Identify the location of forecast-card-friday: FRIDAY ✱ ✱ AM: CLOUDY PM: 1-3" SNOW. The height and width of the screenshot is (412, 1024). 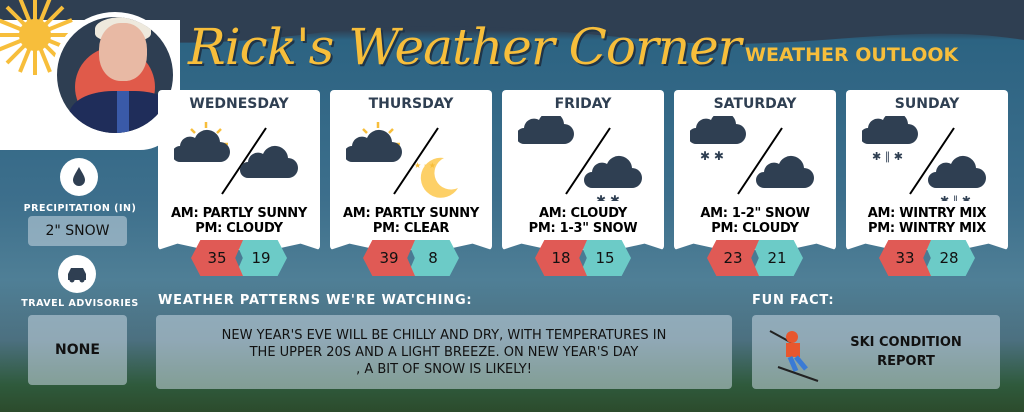
(583, 170).